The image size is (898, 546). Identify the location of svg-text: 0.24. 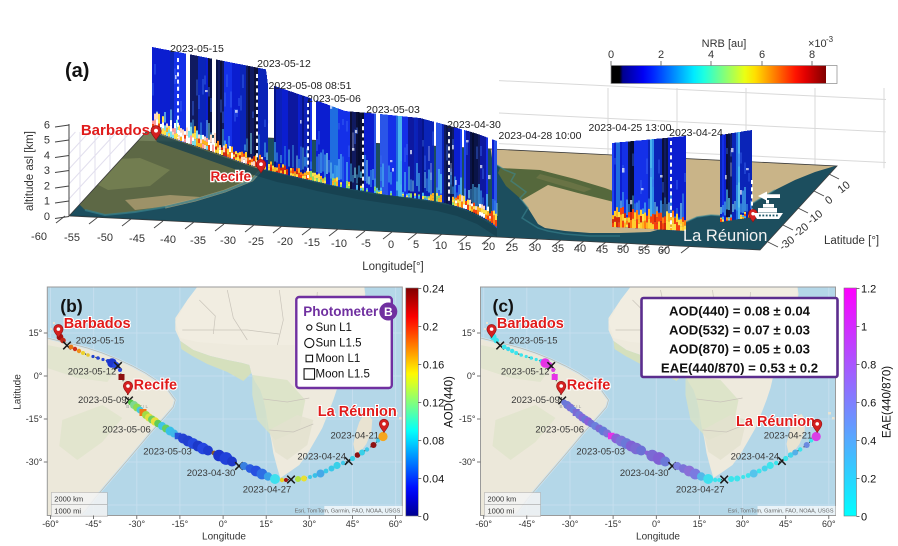
(433, 290).